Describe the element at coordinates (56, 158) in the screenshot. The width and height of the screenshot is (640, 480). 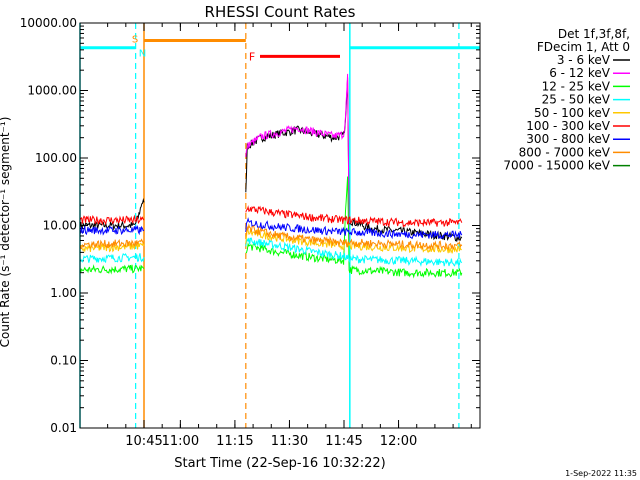
I see `y-tick-label-4: 100.00` at that location.